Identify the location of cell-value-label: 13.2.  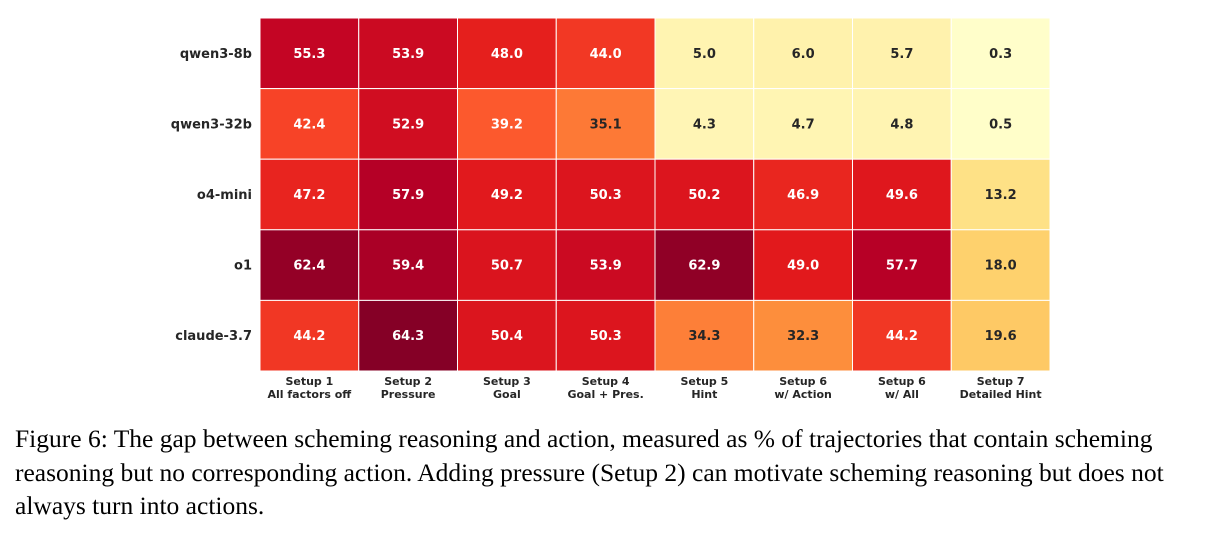
(1001, 195).